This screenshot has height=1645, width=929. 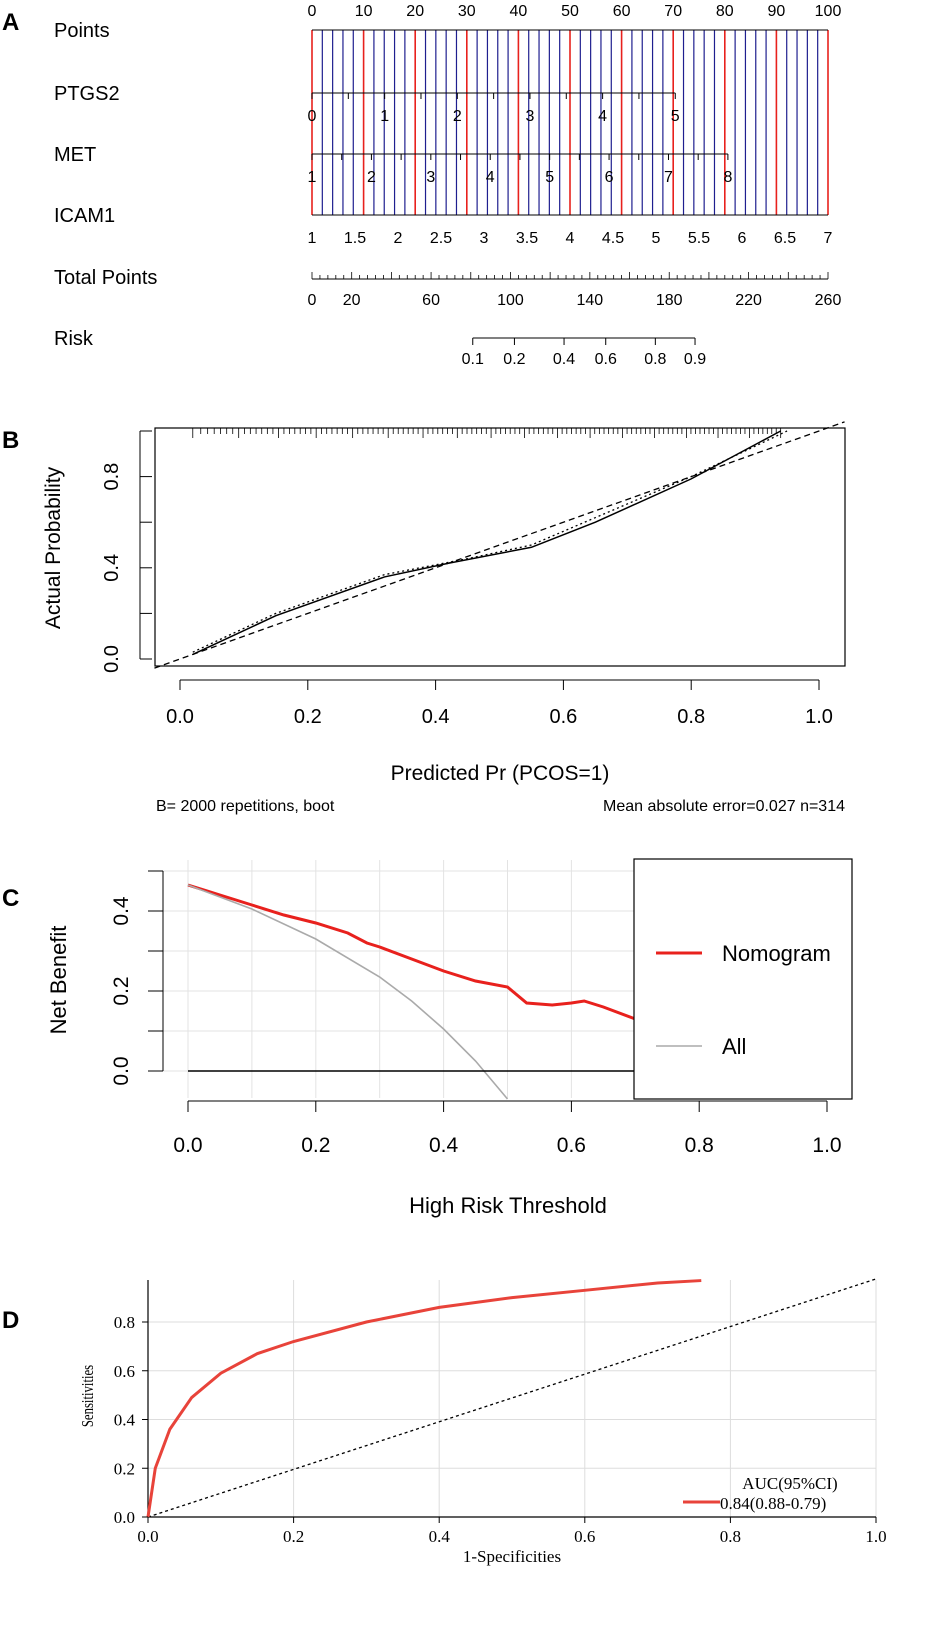 I want to click on row-label-icam1: ICAM1, so click(x=84, y=216).